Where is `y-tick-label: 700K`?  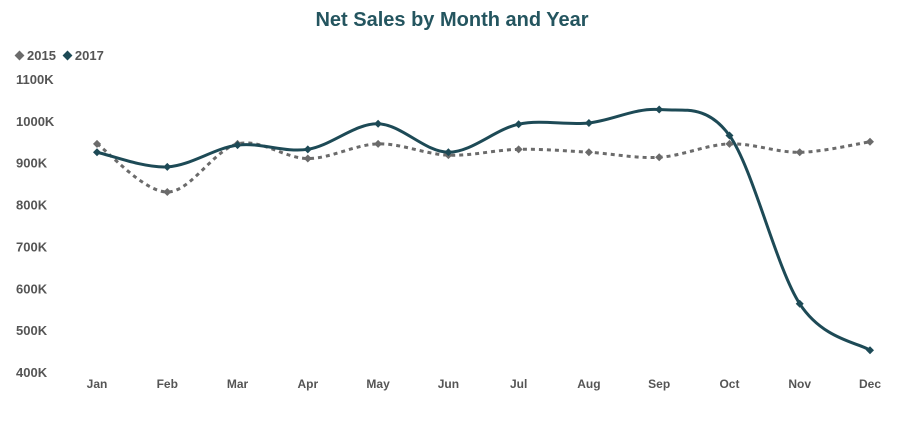 y-tick-label: 700K is located at coordinates (32, 246).